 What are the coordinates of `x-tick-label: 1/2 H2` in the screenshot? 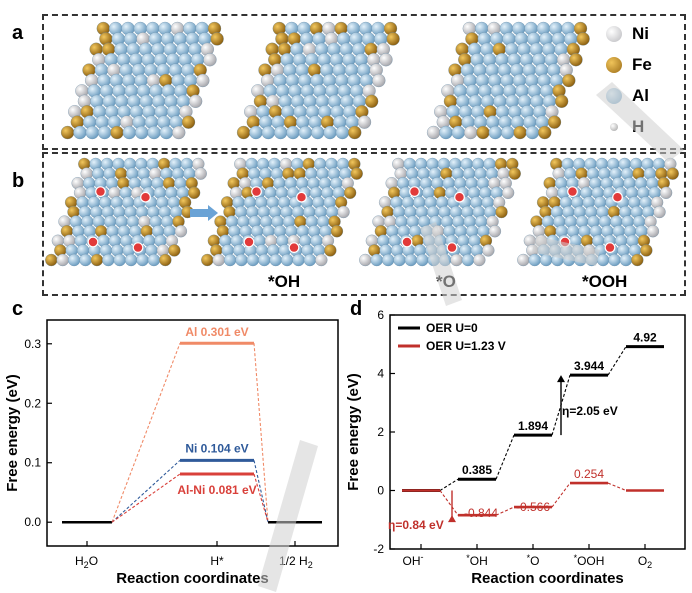 It's located at (296, 562).